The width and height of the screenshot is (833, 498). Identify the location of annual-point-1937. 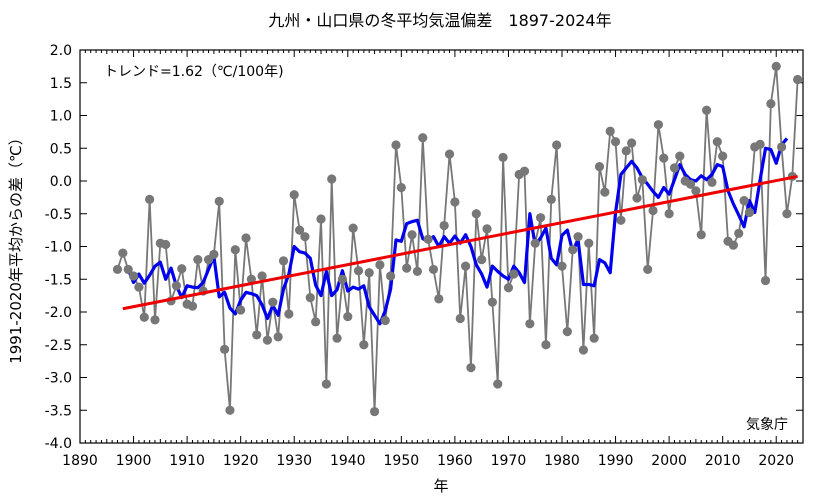
(332, 179).